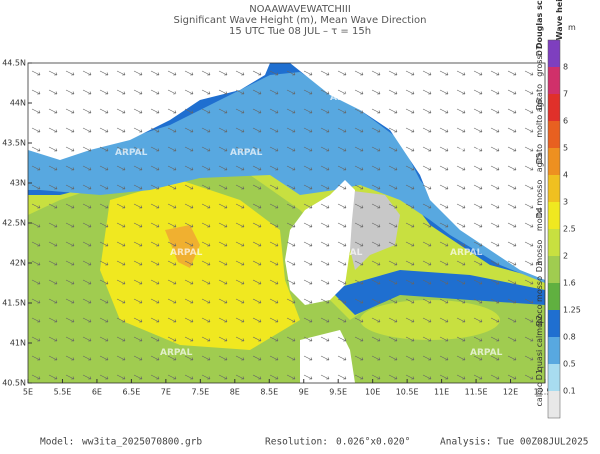 The width and height of the screenshot is (600, 454). Describe the element at coordinates (539, 374) in the screenshot. I see `douglas-label: D1` at that location.